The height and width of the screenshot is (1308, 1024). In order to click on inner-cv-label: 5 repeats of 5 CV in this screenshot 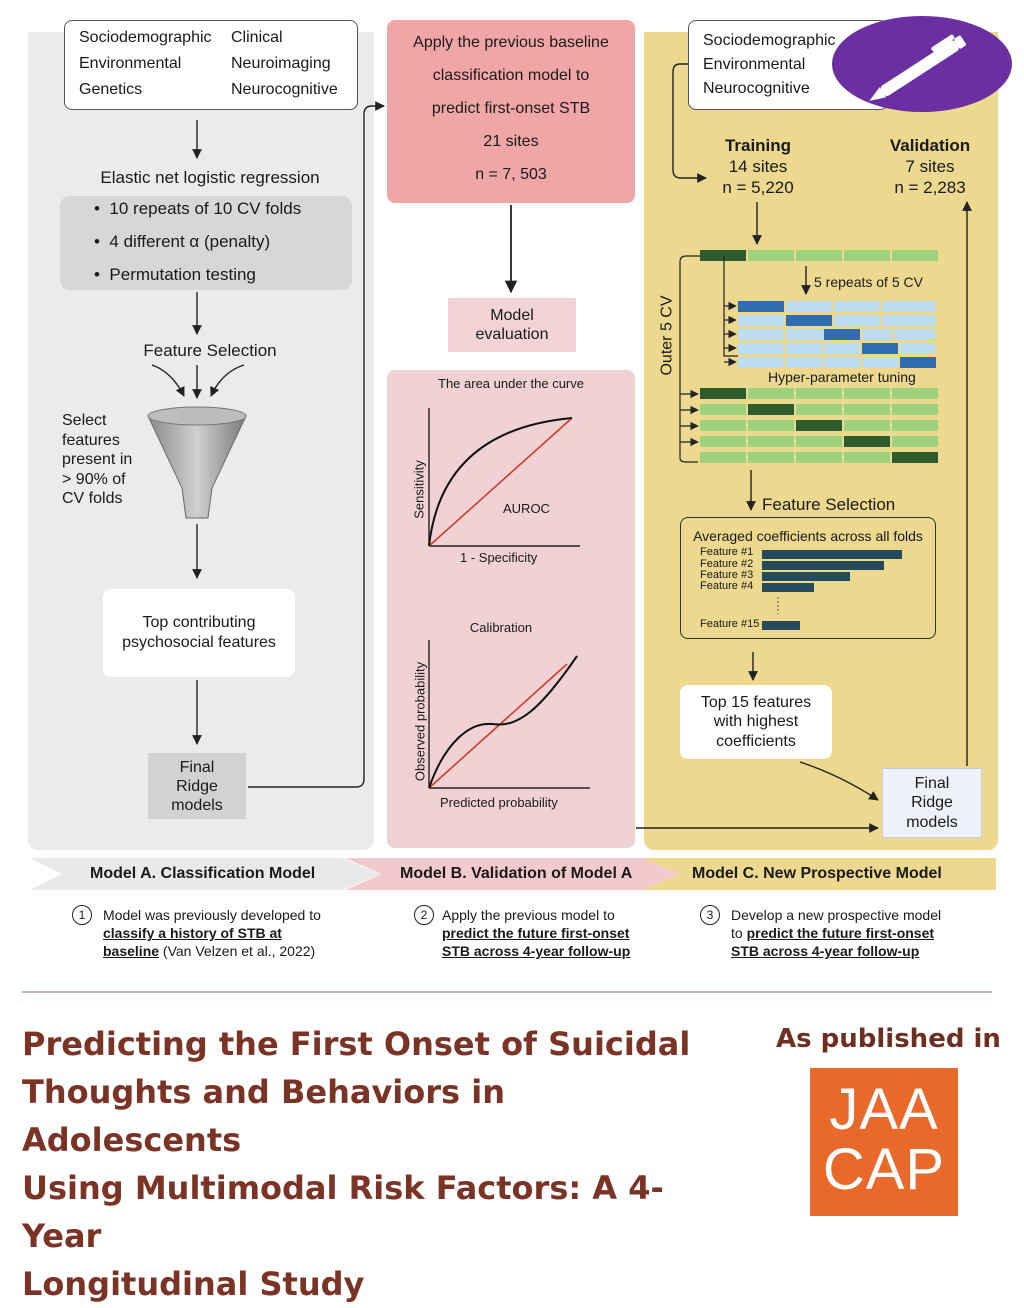, I will do `click(868, 282)`.